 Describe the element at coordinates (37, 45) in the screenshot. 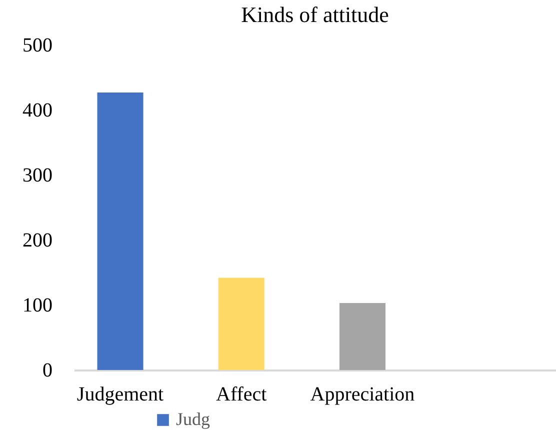

I see `y-tick-label: 500` at that location.